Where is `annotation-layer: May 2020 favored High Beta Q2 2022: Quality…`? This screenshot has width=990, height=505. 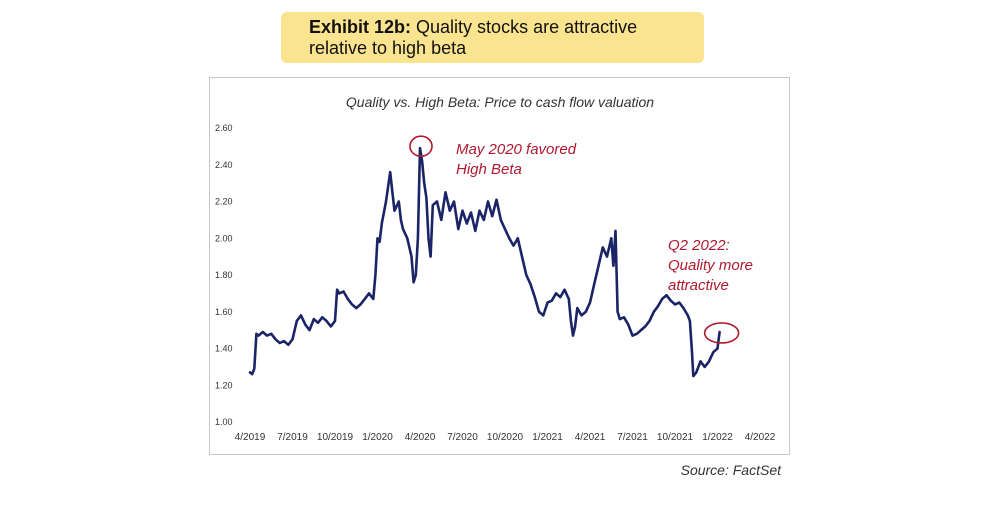
annotation-layer: May 2020 favored High Beta Q2 2022: Quality… is located at coordinates (581, 239).